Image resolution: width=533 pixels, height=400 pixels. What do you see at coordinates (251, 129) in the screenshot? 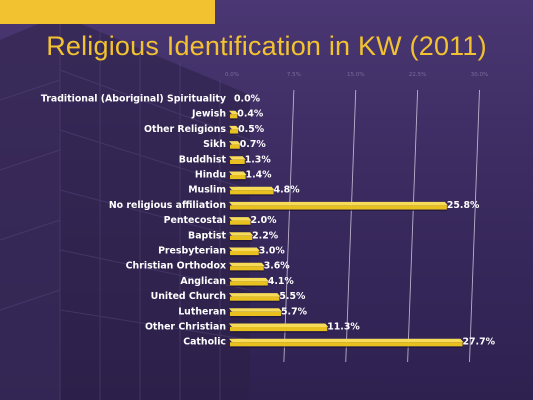
I see `value-label: 0.5%` at bounding box center [251, 129].